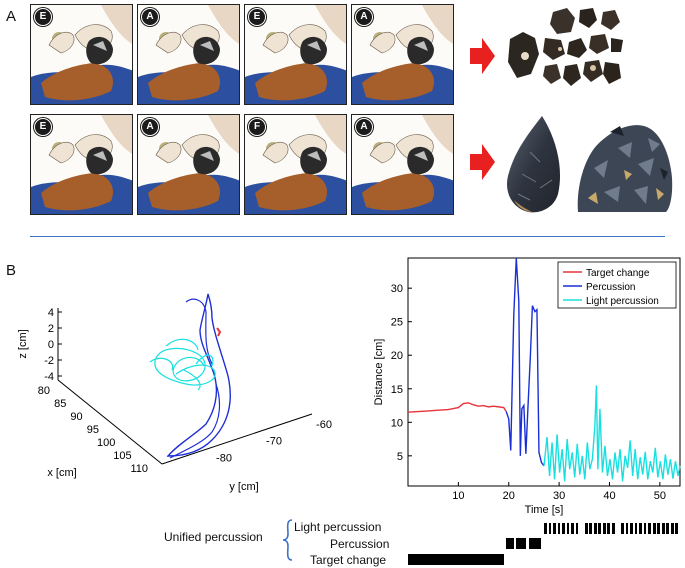 This screenshot has width=685, height=568. What do you see at coordinates (609, 496) in the screenshot?
I see `x-tick-label: 40` at bounding box center [609, 496].